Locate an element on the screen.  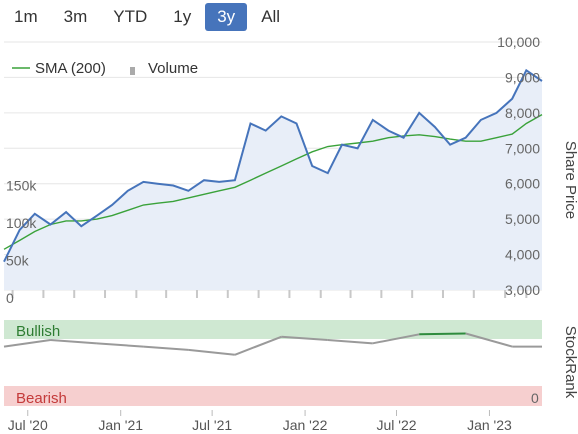
volume-tick-label: 50k is located at coordinates (18, 261).